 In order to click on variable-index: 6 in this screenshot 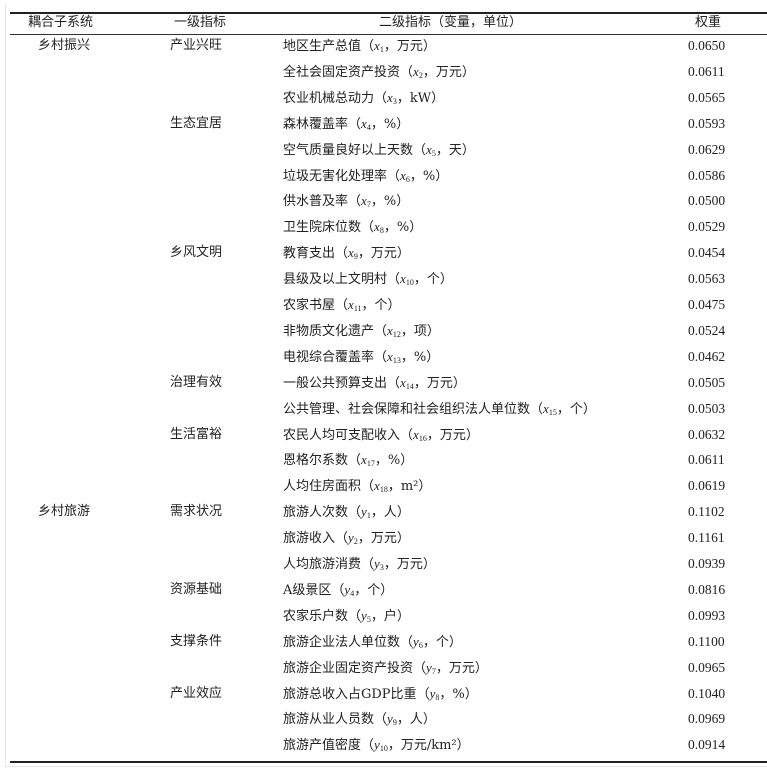, I will do `click(407, 179)`.